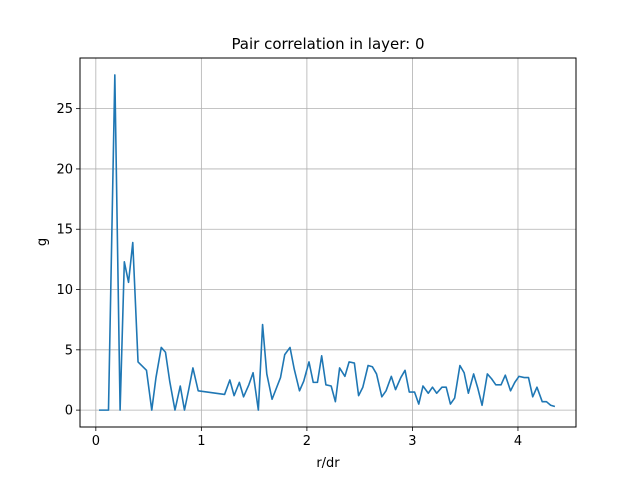 Image resolution: width=640 pixels, height=480 pixels. I want to click on y-tick-label: 5, so click(69, 350).